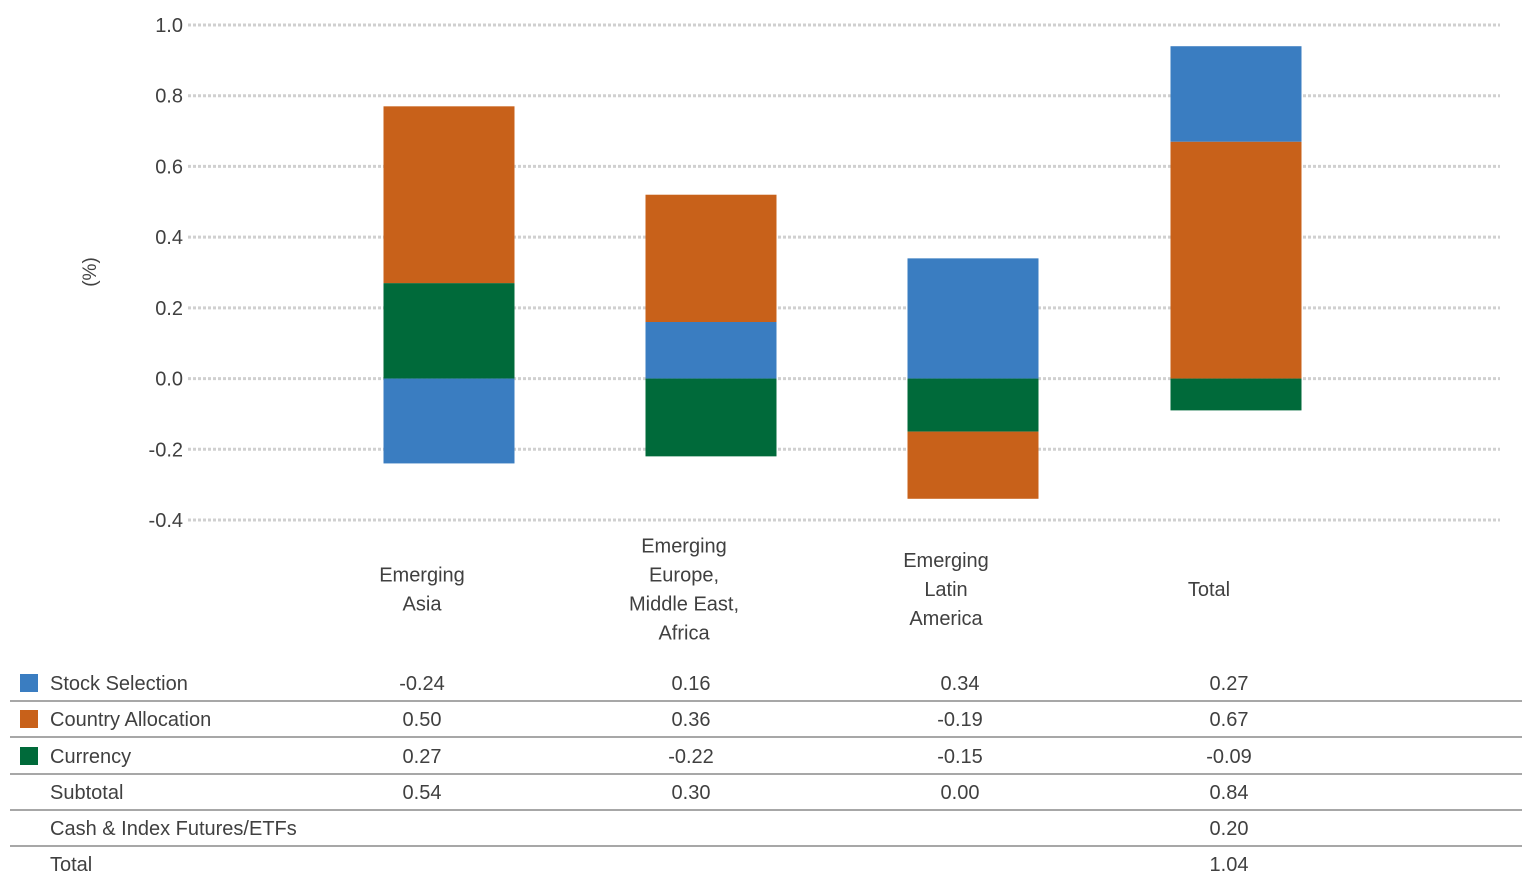 The height and width of the screenshot is (880, 1522). What do you see at coordinates (422, 684) in the screenshot?
I see `table-cell: -0.24` at bounding box center [422, 684].